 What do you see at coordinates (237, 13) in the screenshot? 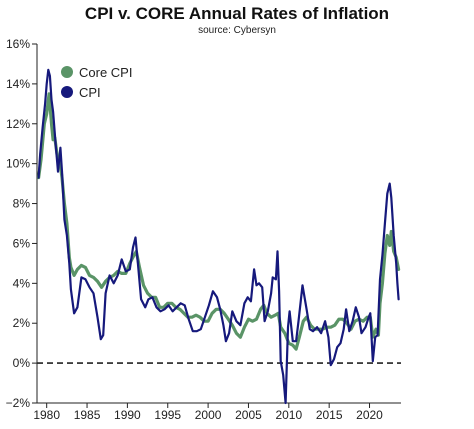
I see `chart-title: CPI v. CORE Annual Rates of Inflation` at bounding box center [237, 13].